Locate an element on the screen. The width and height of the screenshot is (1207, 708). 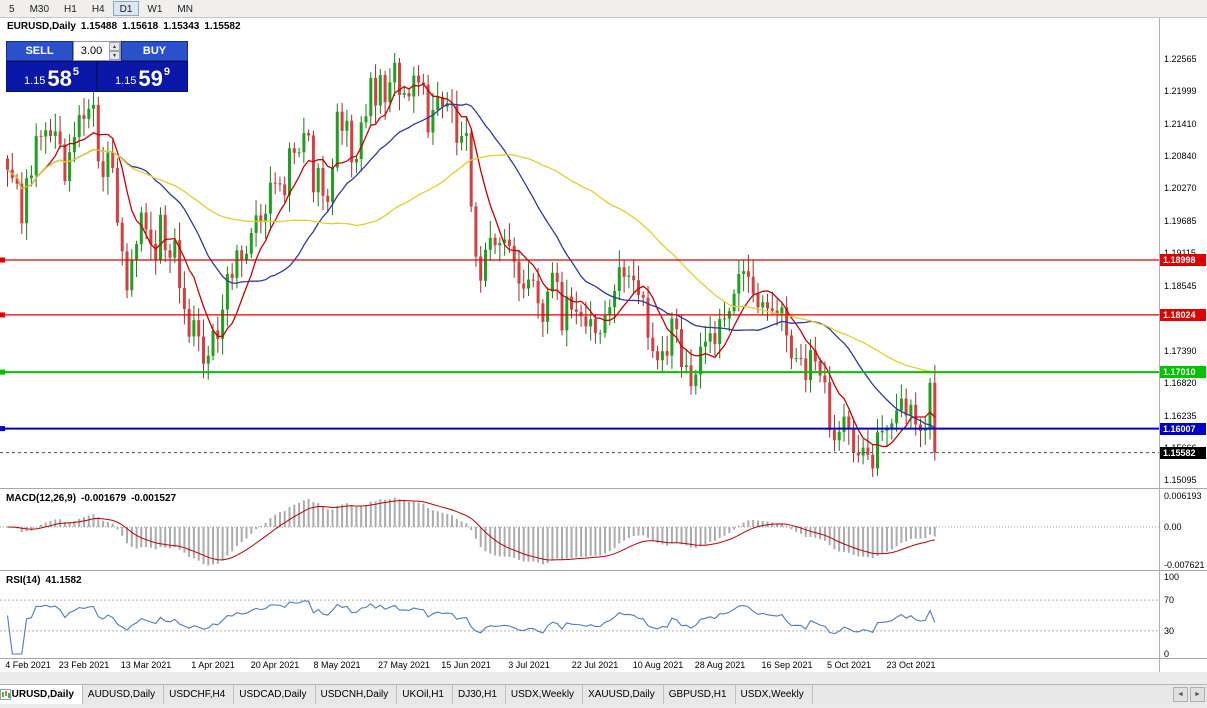
price-axis-label: 1.16820 is located at coordinates (1180, 383).